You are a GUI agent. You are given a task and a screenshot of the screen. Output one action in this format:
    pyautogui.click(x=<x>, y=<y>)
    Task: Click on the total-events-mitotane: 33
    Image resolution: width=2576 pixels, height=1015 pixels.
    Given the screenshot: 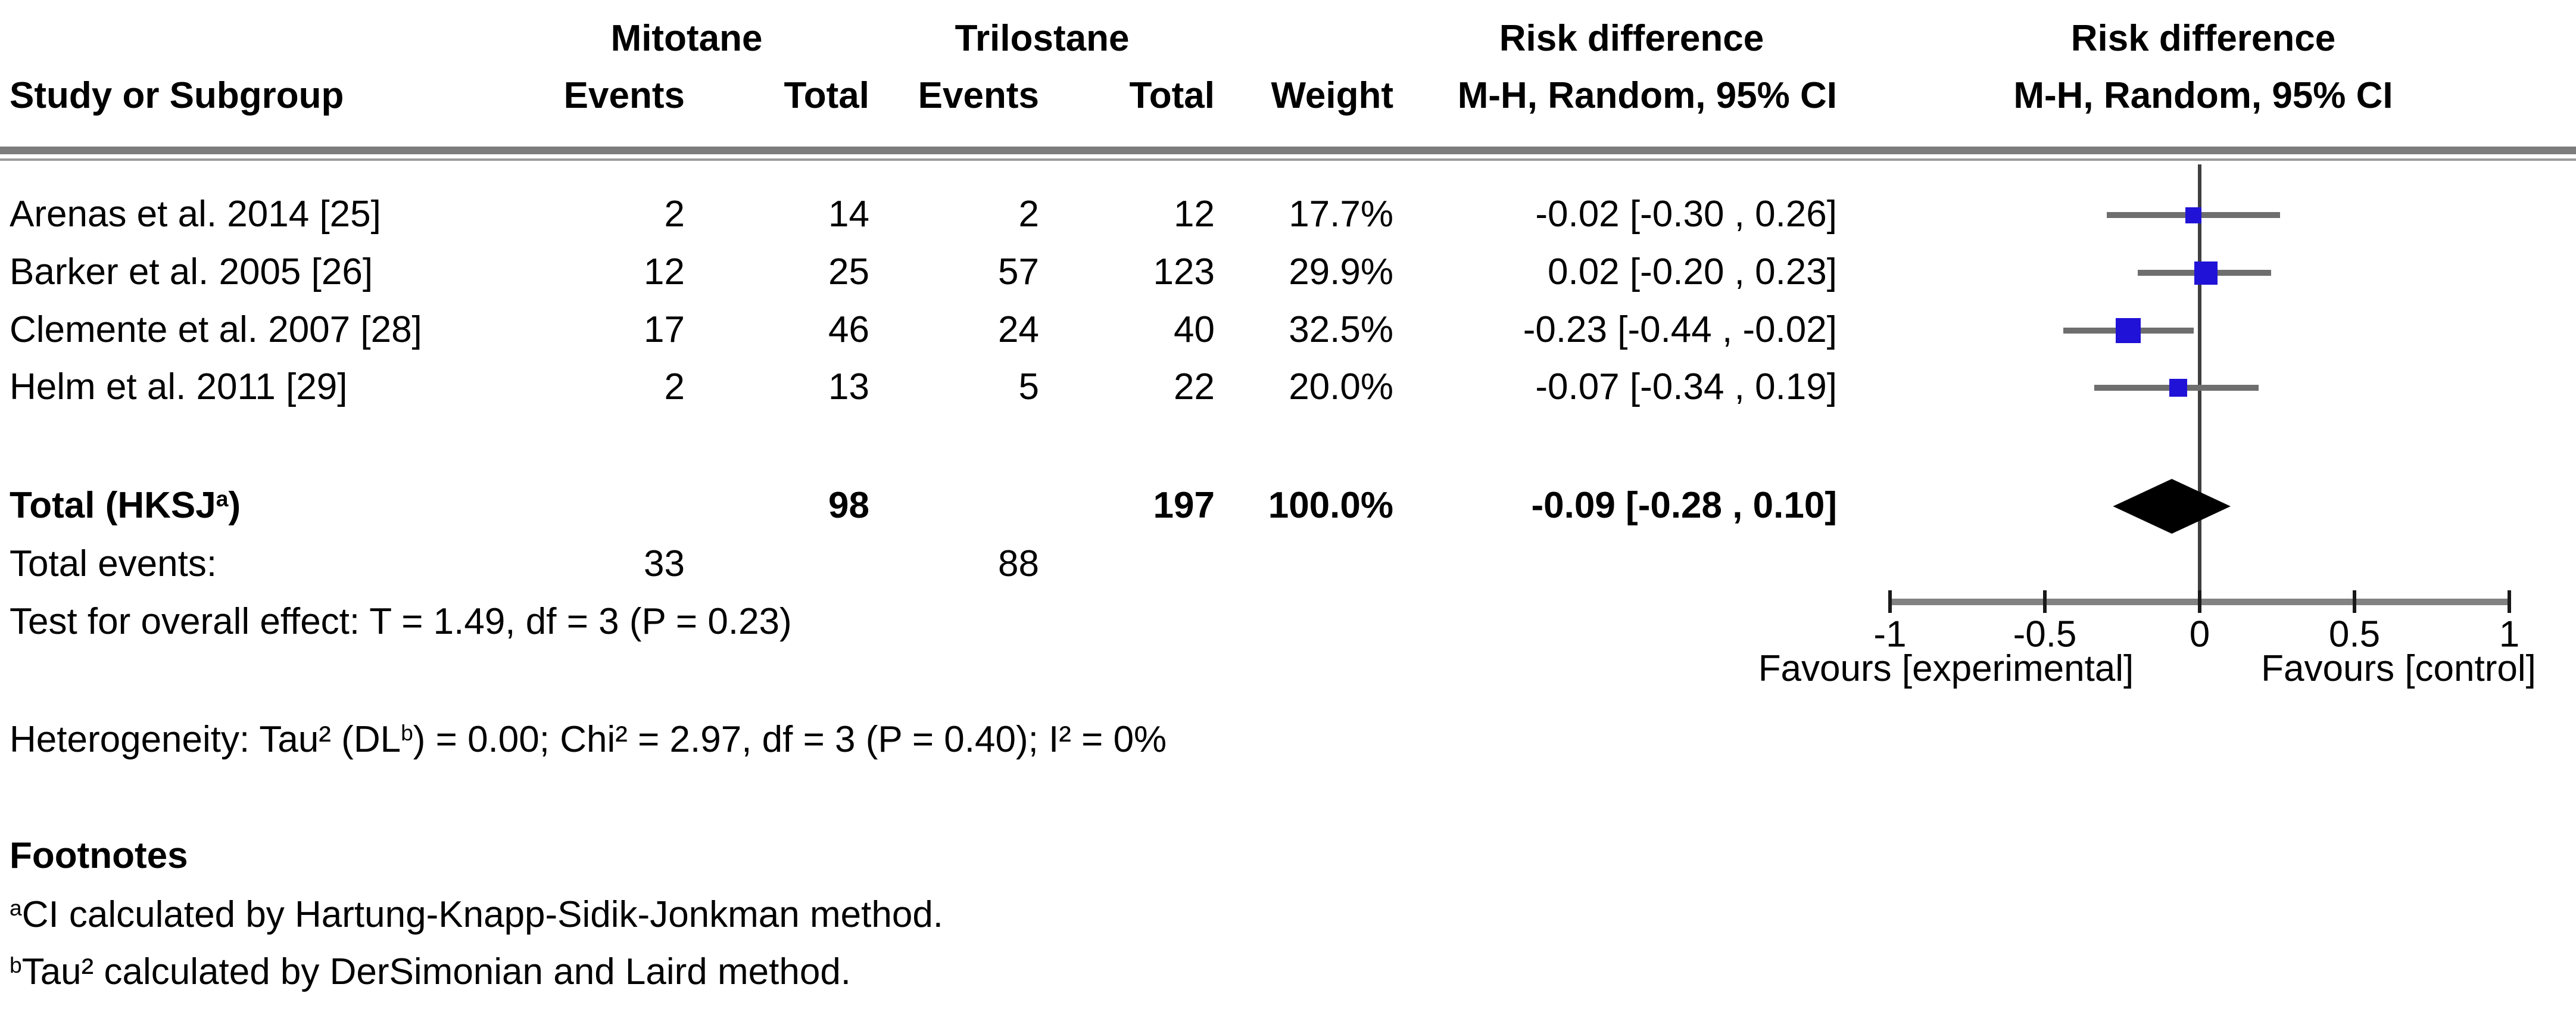 What is the action you would take?
    pyautogui.click(x=664, y=564)
    